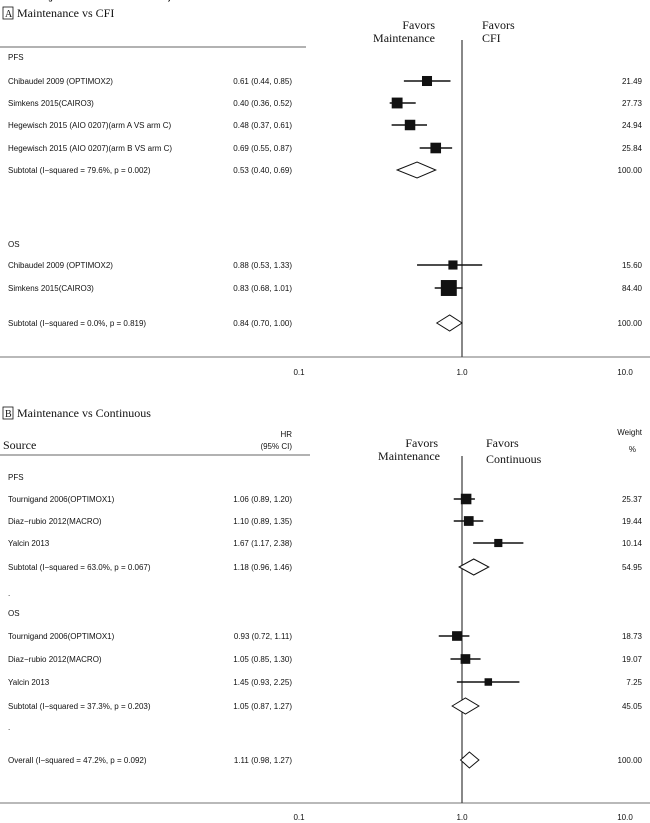  Describe the element at coordinates (276, 446) in the screenshot. I see `header-ci: (95% CI)` at that location.